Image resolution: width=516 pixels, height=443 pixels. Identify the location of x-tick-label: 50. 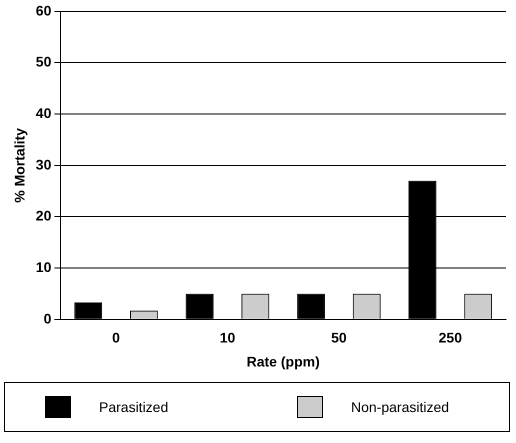
(339, 338).